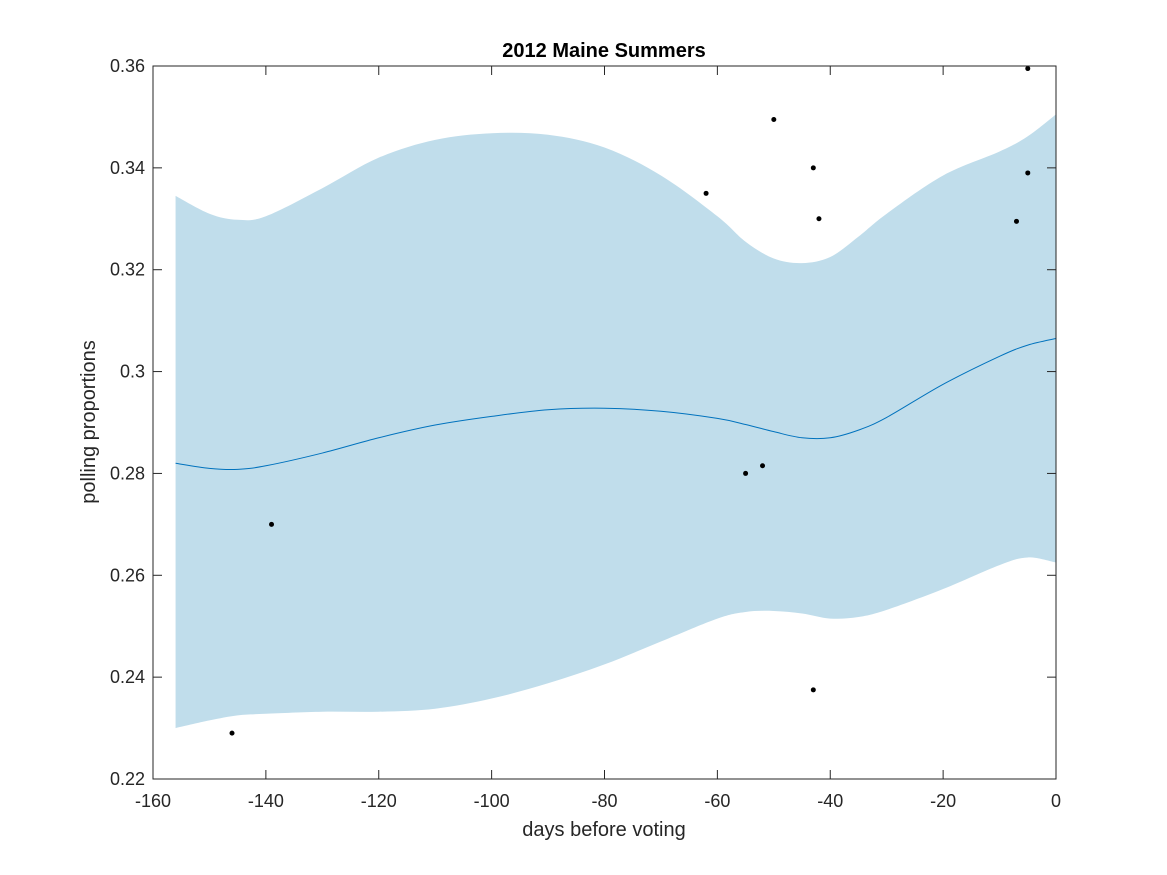 The width and height of the screenshot is (1167, 875). What do you see at coordinates (379, 801) in the screenshot?
I see `x-tick-label: -120` at bounding box center [379, 801].